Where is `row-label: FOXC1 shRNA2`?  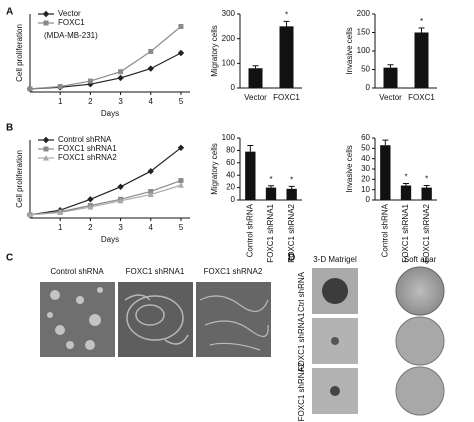
row-label: FOXC1 shRNA2 is located at coordinates (301, 391).